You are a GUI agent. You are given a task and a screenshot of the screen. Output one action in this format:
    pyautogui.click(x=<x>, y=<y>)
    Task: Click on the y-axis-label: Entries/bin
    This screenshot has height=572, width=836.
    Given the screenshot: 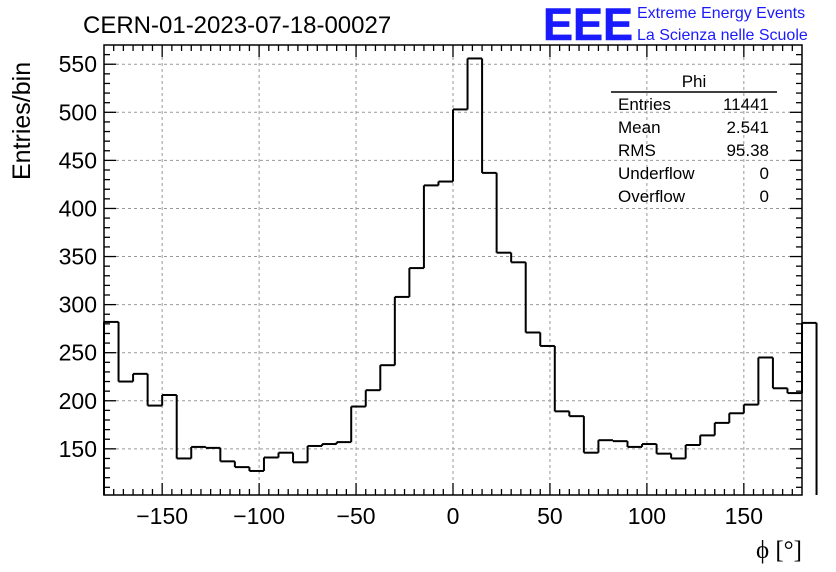 What is the action you would take?
    pyautogui.click(x=22, y=121)
    